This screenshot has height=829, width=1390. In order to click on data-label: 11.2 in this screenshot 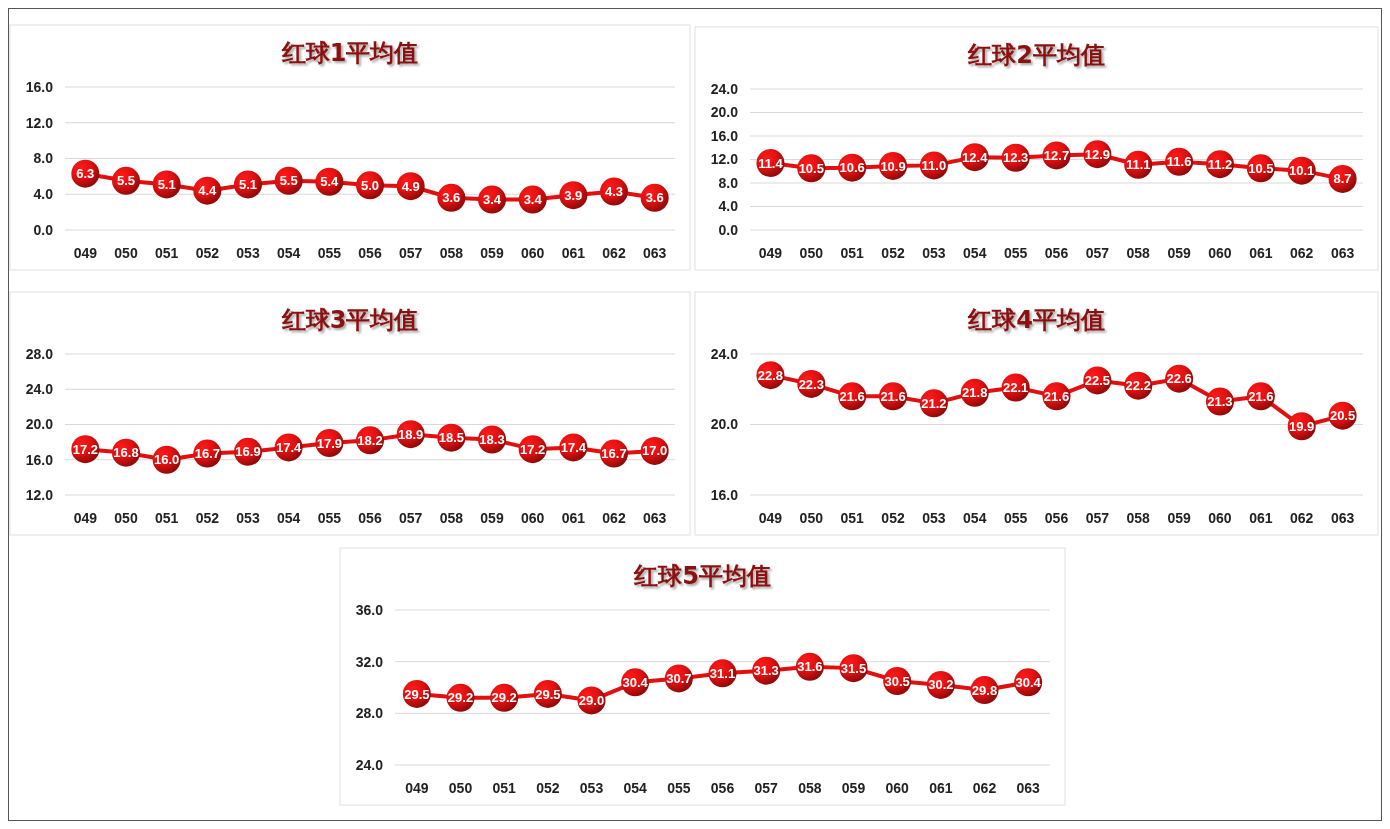, I will do `click(1220, 164)`.